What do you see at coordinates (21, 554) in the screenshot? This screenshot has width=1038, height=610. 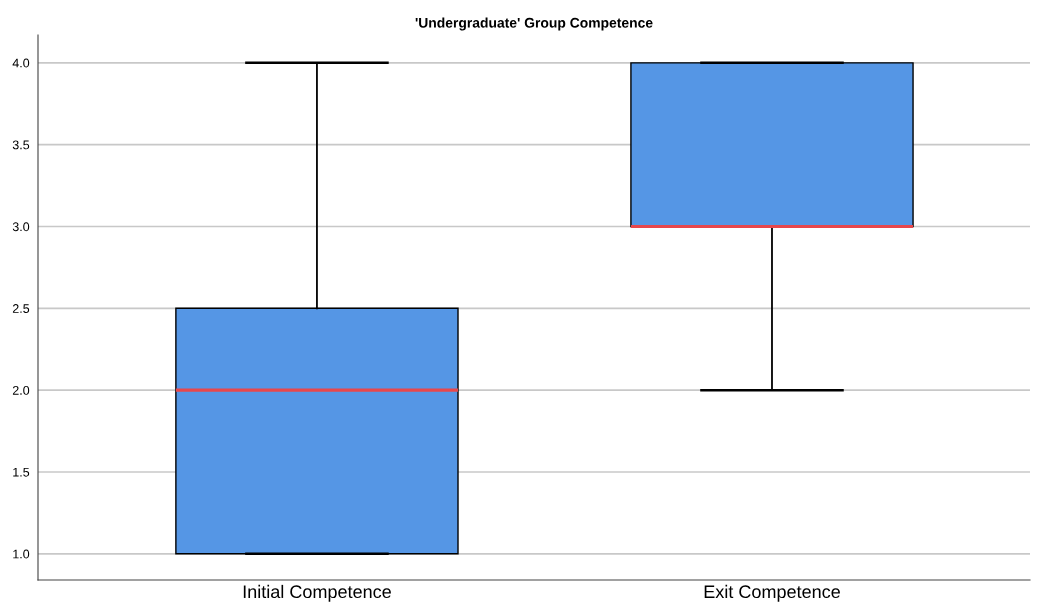 I see `y-tick-label: 1.0` at bounding box center [21, 554].